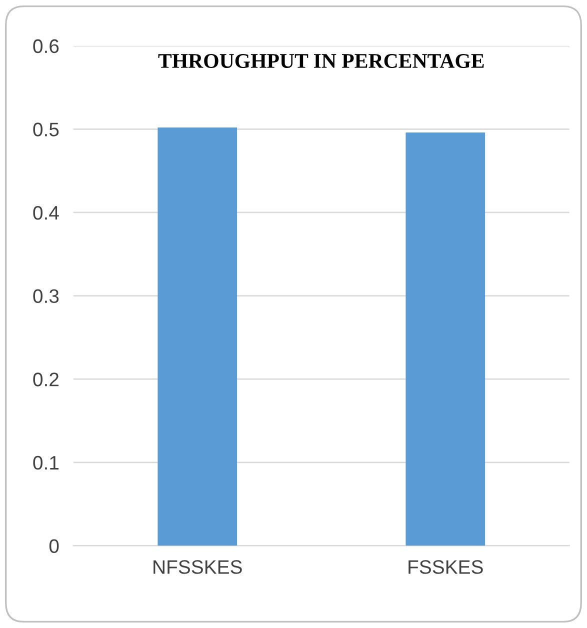  Describe the element at coordinates (321, 61) in the screenshot. I see `chart-title: THROUGHPUT IN PERCENTAGE` at that location.